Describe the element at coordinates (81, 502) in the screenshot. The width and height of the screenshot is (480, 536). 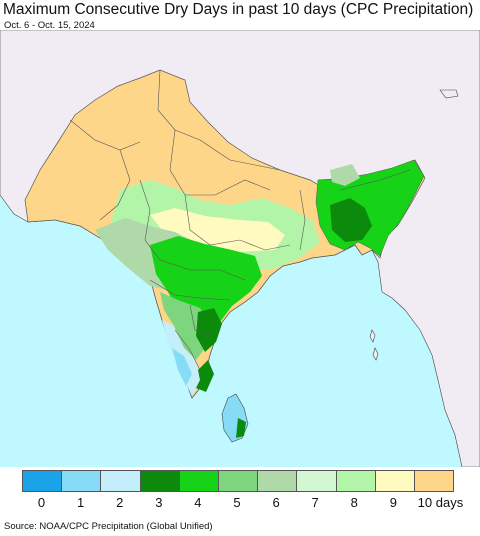
I see `legend-label-1: 1` at that location.